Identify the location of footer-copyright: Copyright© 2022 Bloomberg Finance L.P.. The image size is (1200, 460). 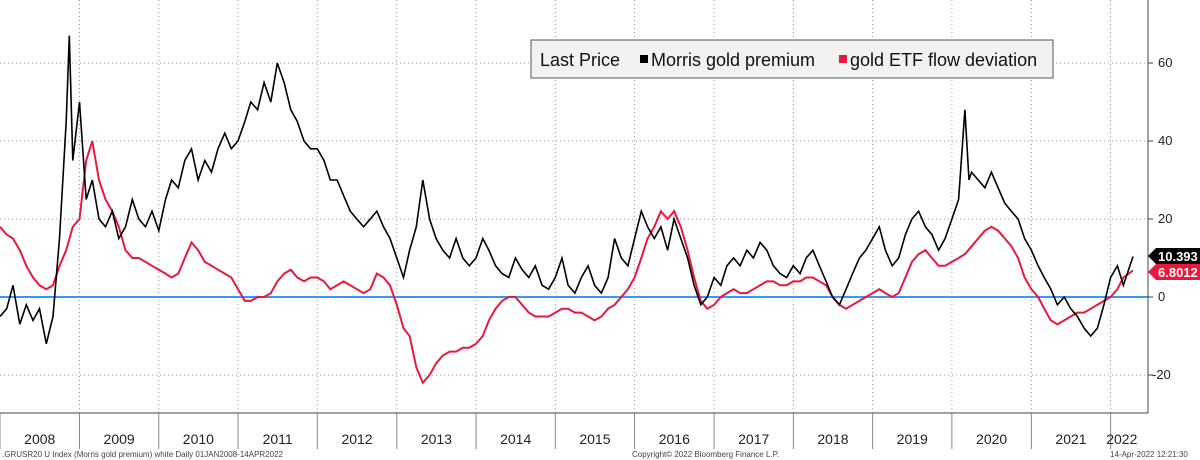
(706, 454).